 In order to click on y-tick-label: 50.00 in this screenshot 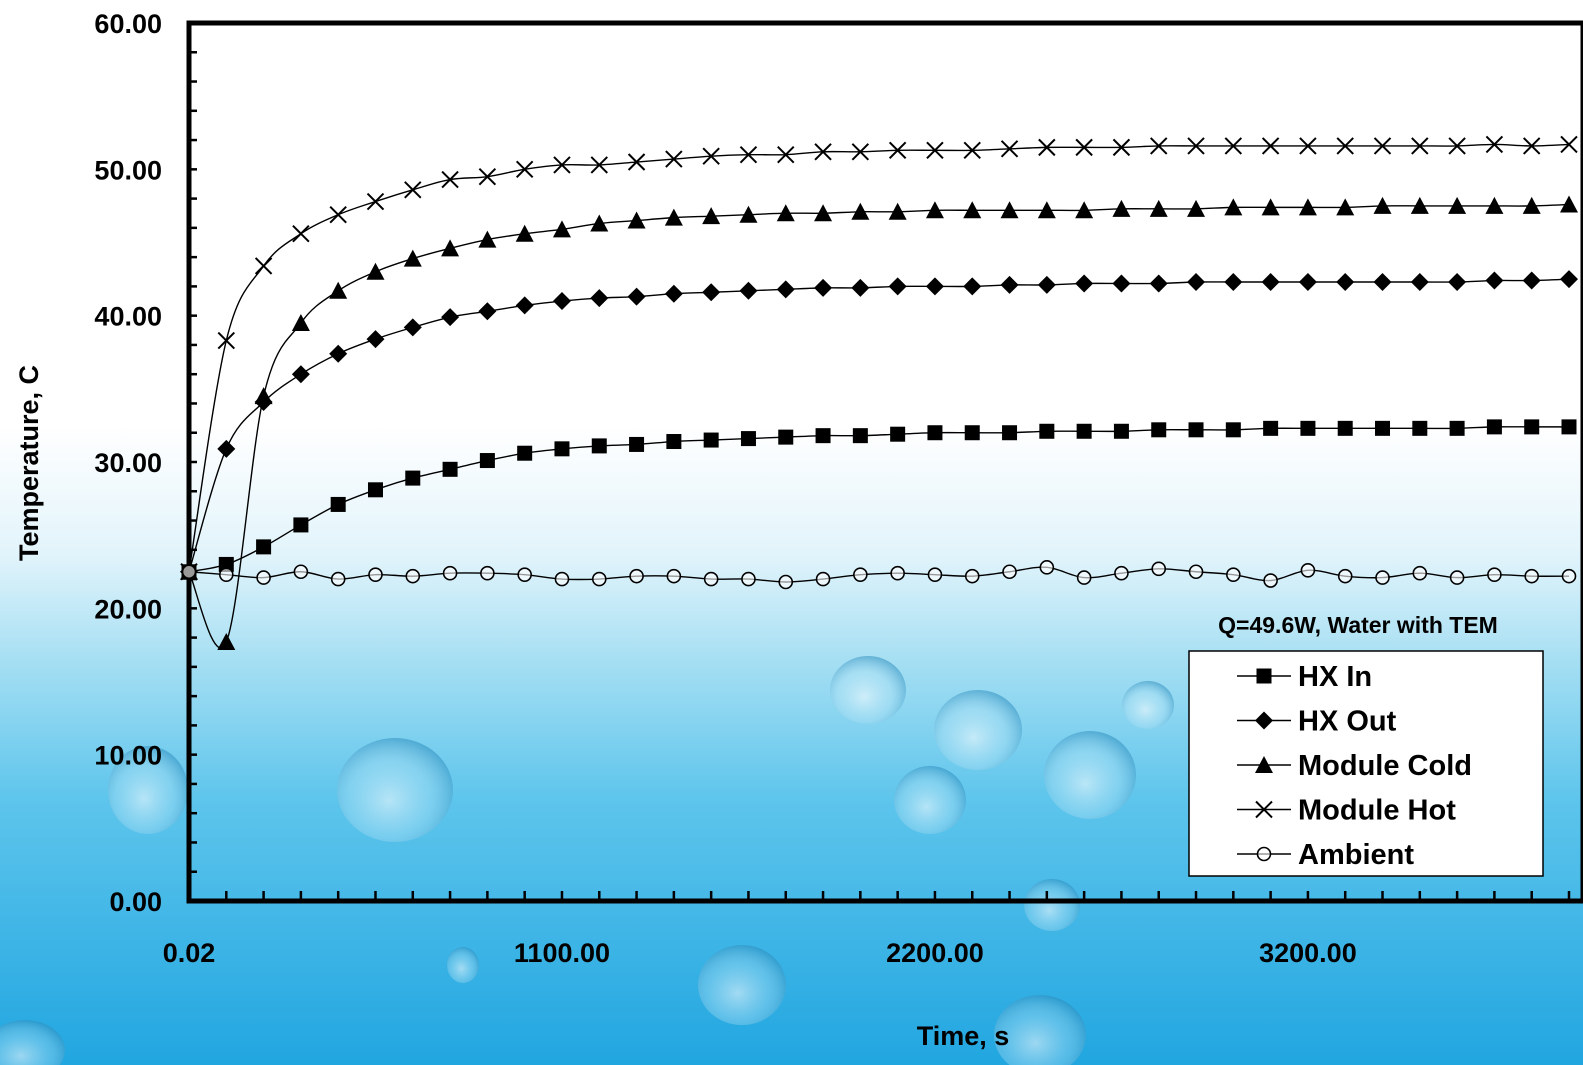, I will do `click(128, 170)`.